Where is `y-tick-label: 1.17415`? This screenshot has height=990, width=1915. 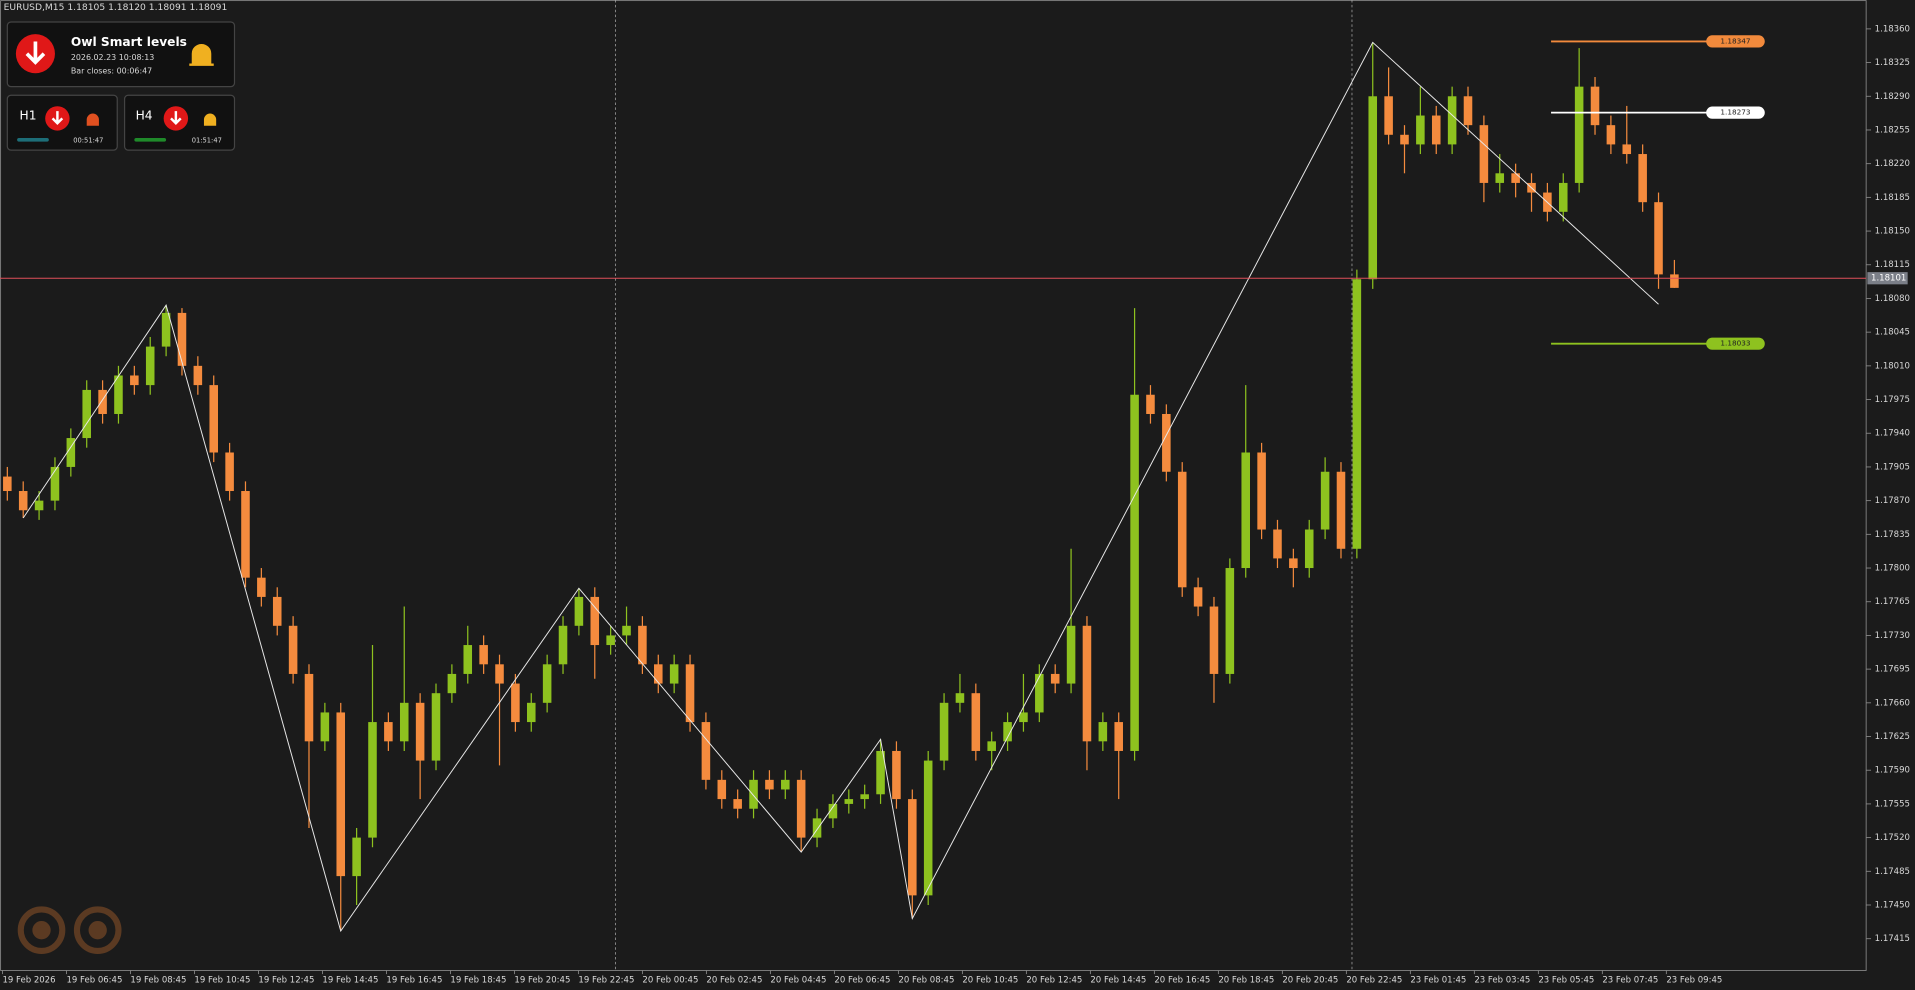
y-tick-label: 1.17415 is located at coordinates (1892, 939).